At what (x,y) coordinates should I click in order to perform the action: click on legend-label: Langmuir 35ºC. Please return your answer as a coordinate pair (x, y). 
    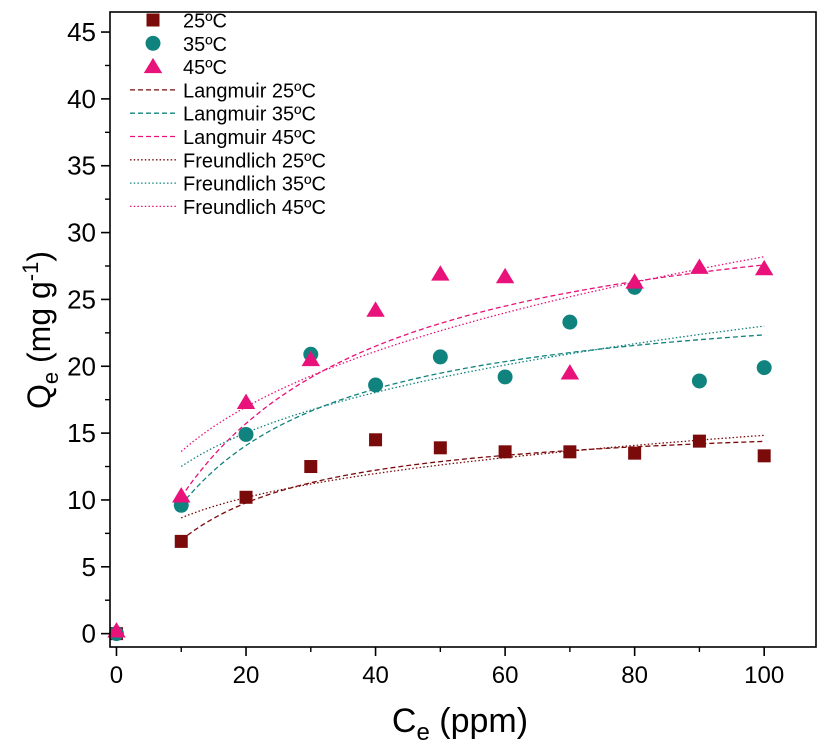
    Looking at the image, I should click on (249, 115).